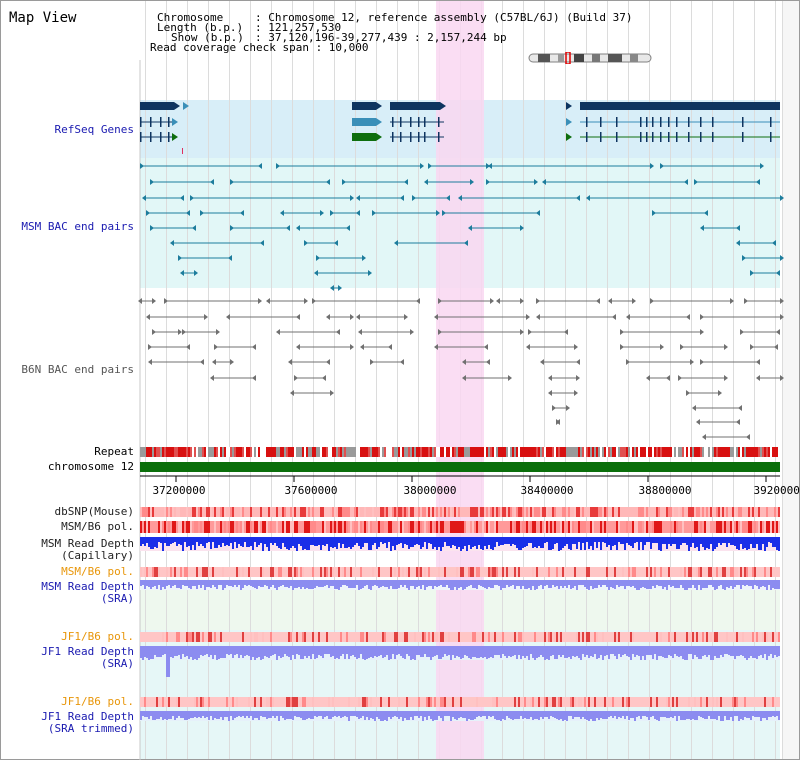  I want to click on track-label-msm-depth-capillary: MSM Read Depth, so click(87, 543).